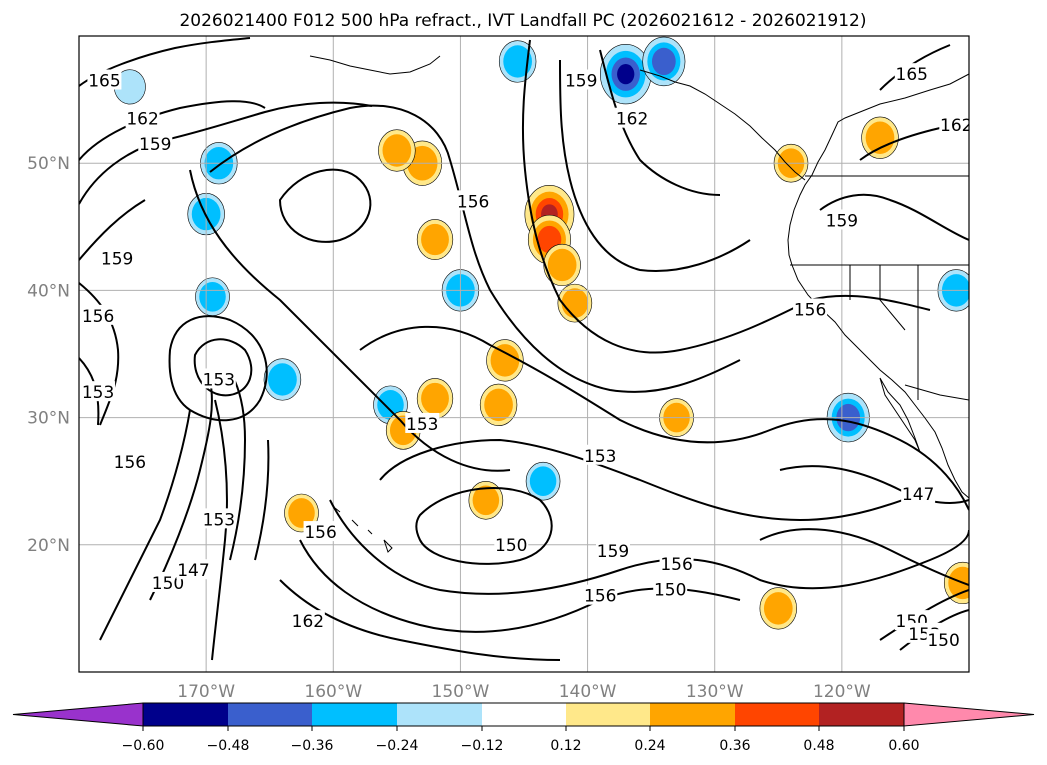  What do you see at coordinates (874, 484) in the screenshot?
I see `contour-147-east` at bounding box center [874, 484].